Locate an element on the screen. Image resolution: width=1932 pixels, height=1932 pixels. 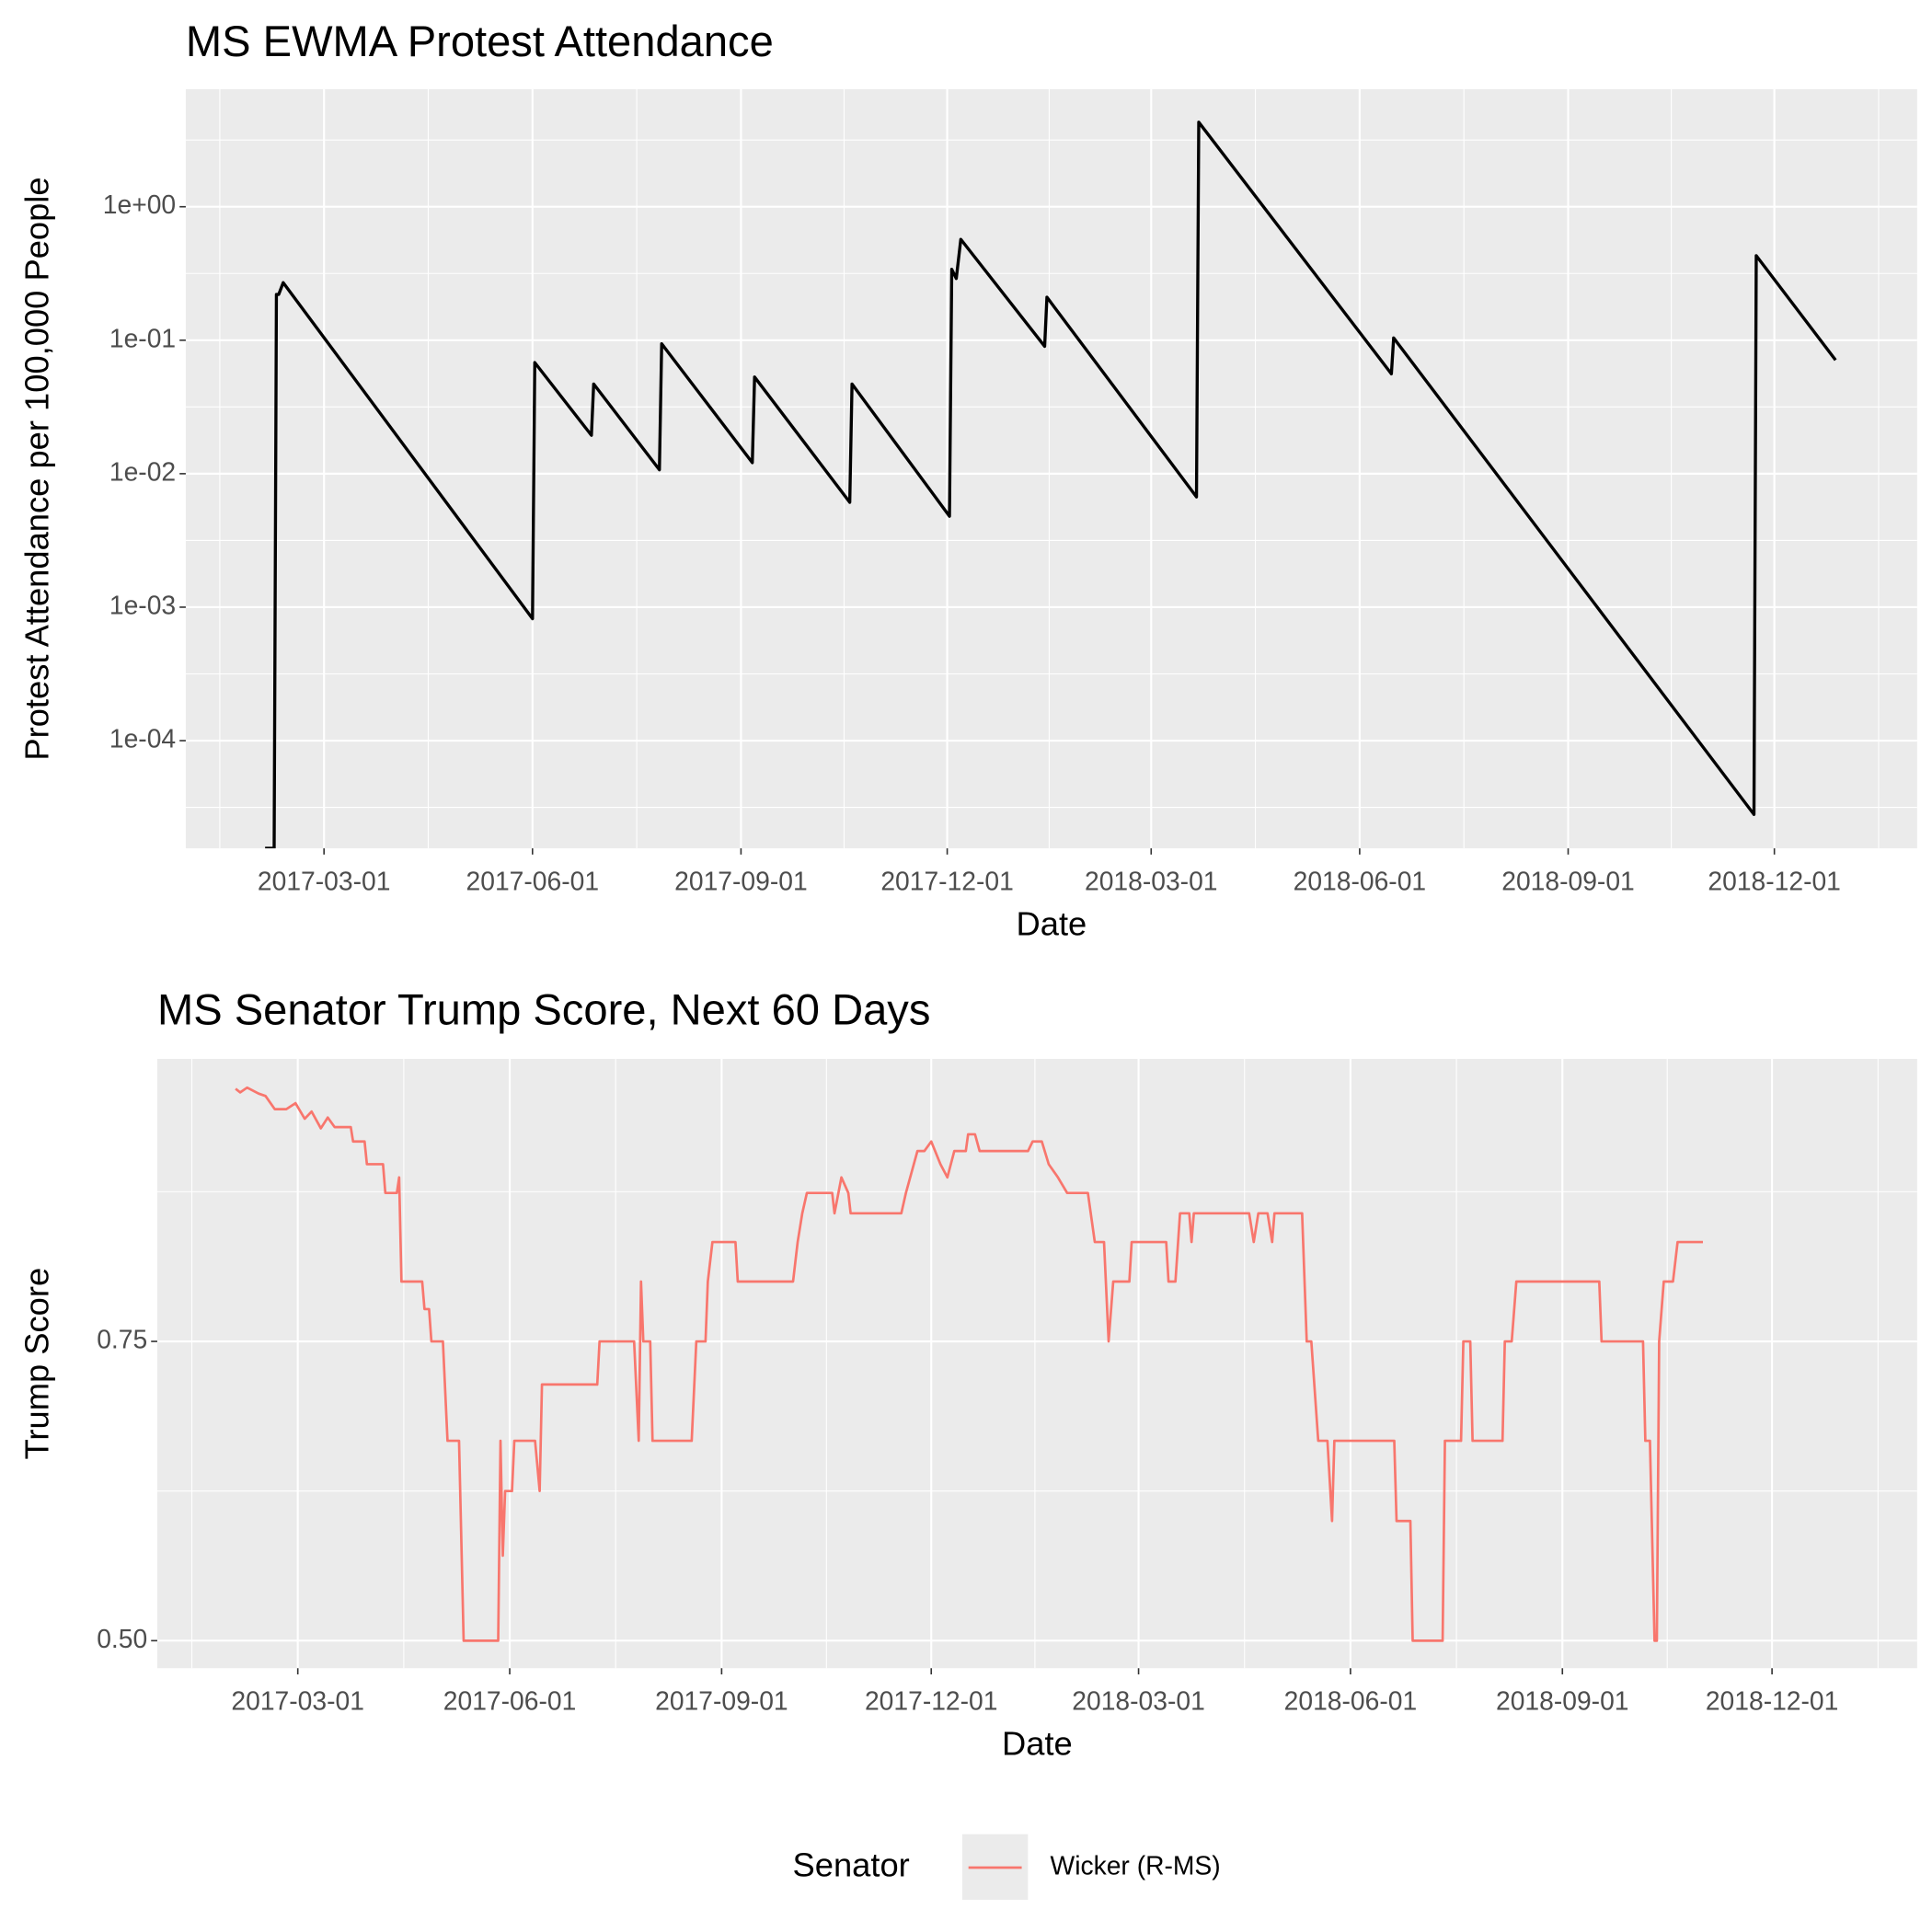
y-axis-title: Protest Attendance per 100,000 People is located at coordinates (37, 468).